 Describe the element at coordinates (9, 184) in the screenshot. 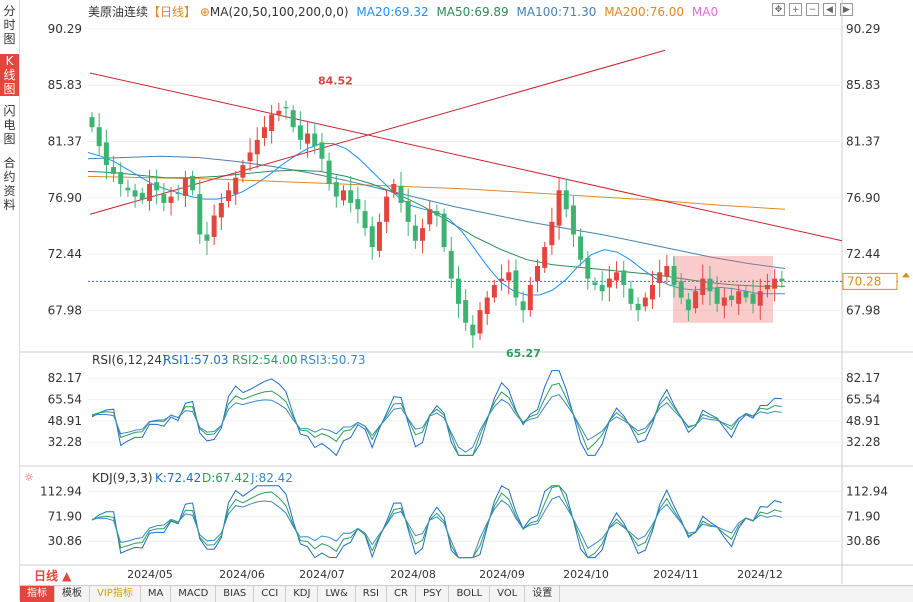

I see `tab-contract-info: 合约资料` at that location.